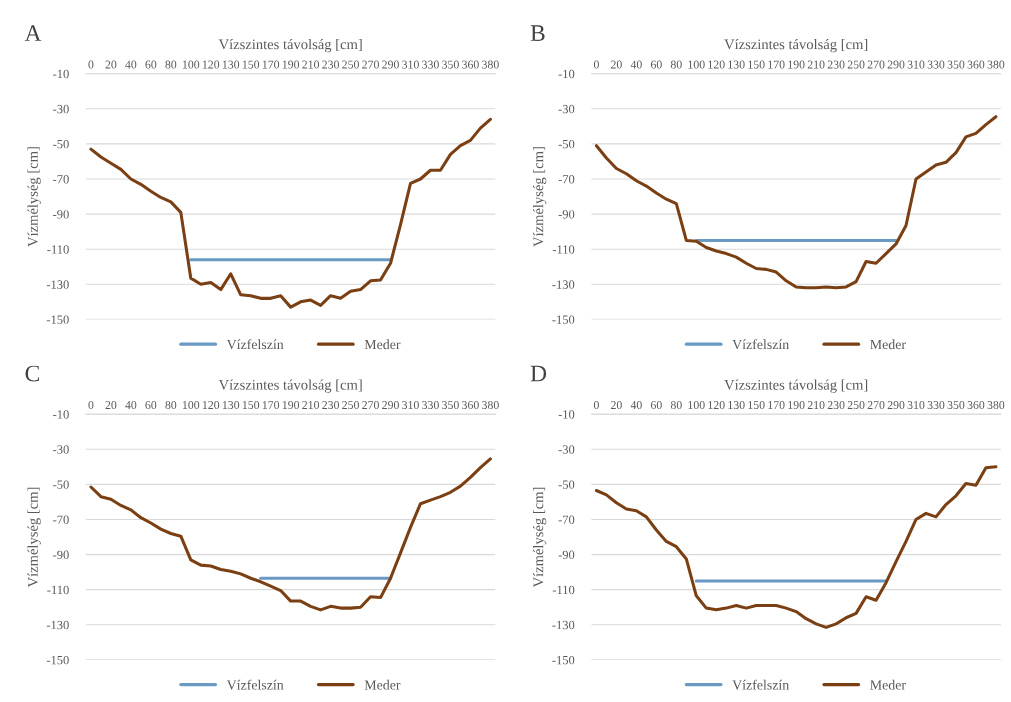 The height and width of the screenshot is (702, 1011). What do you see at coordinates (470, 405) in the screenshot?
I see `x-tick-label: 360` at bounding box center [470, 405].